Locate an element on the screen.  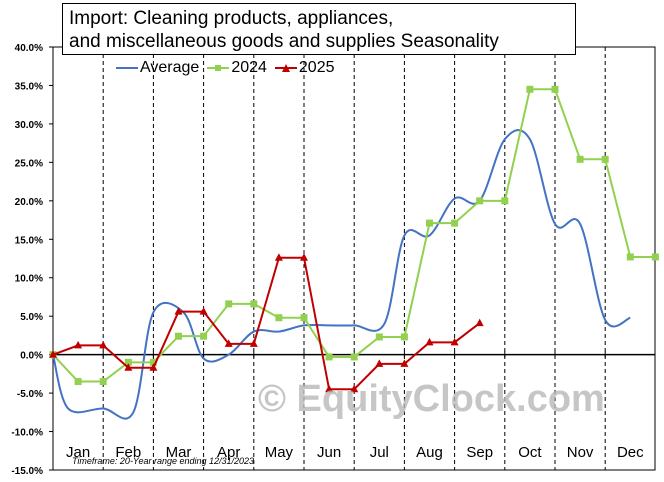
y-tick-label: 0.0% is located at coordinates (31, 356).